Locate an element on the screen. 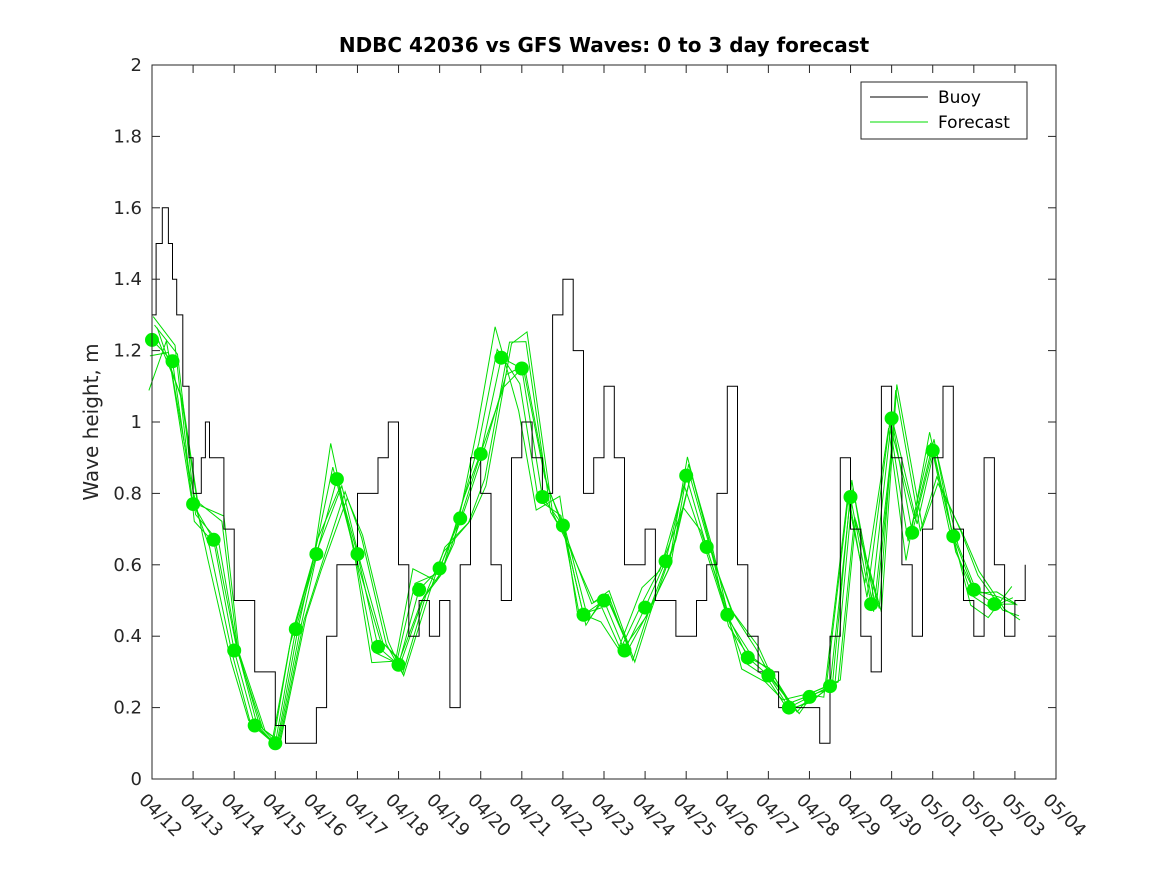  y-axis-label: Wave height, m is located at coordinates (91, 421).